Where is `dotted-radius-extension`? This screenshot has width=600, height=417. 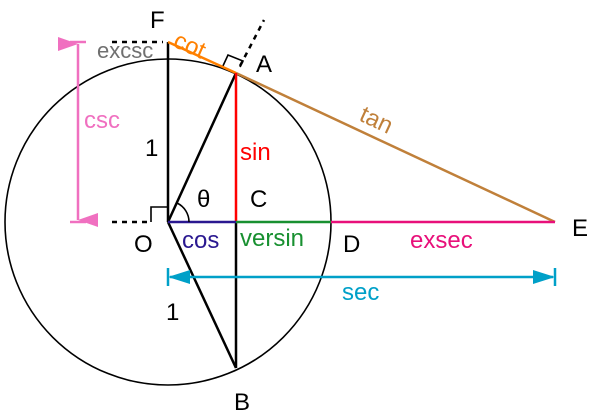 dotted-radius-extension is located at coordinates (252, 43).